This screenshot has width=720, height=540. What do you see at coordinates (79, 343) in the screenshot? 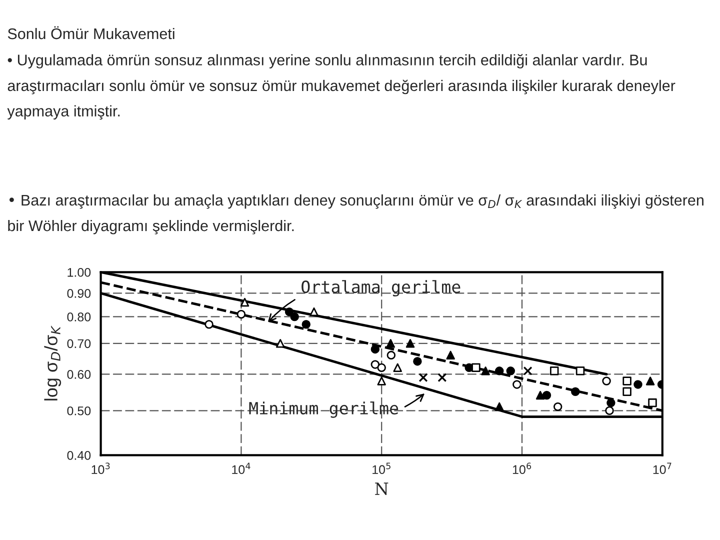
I see `y-tick-label: 0.70` at bounding box center [79, 343].